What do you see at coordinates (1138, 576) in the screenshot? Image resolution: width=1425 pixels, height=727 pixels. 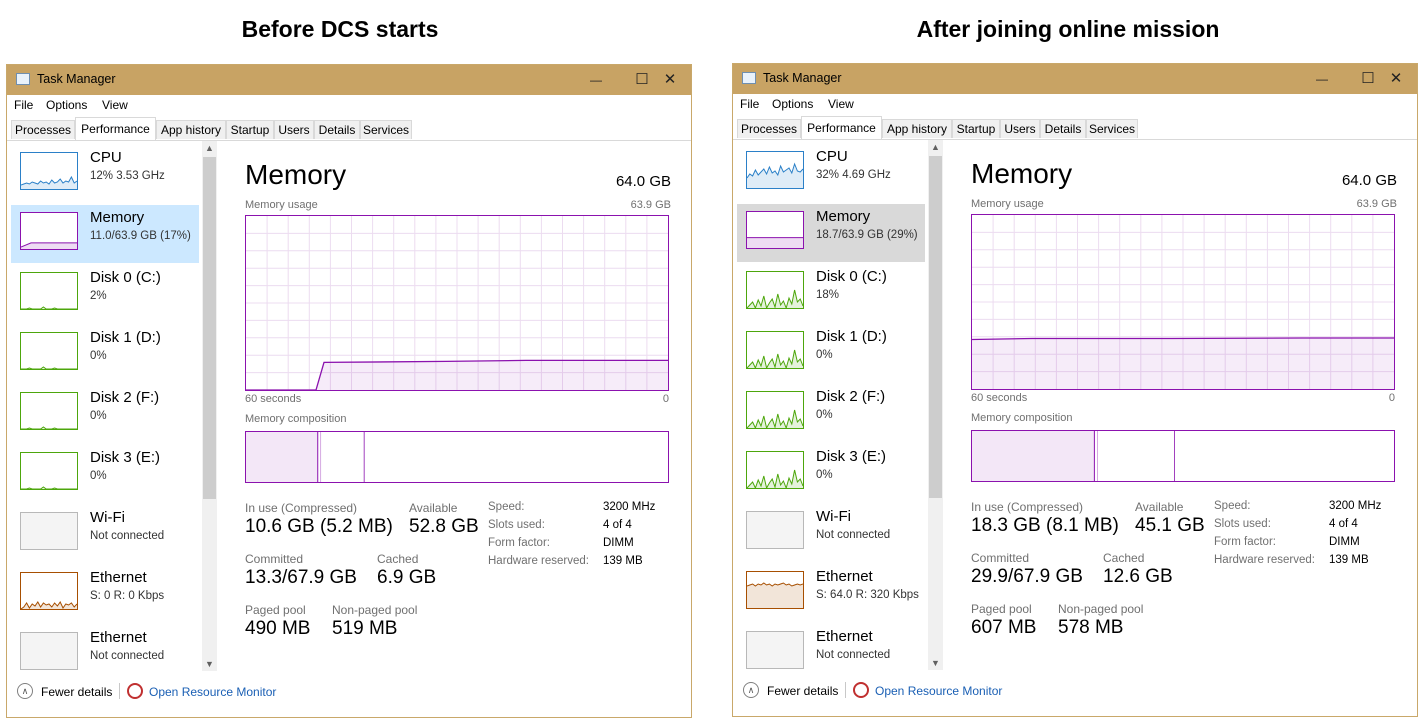 I see `cached-value: 12.6 GB` at bounding box center [1138, 576].